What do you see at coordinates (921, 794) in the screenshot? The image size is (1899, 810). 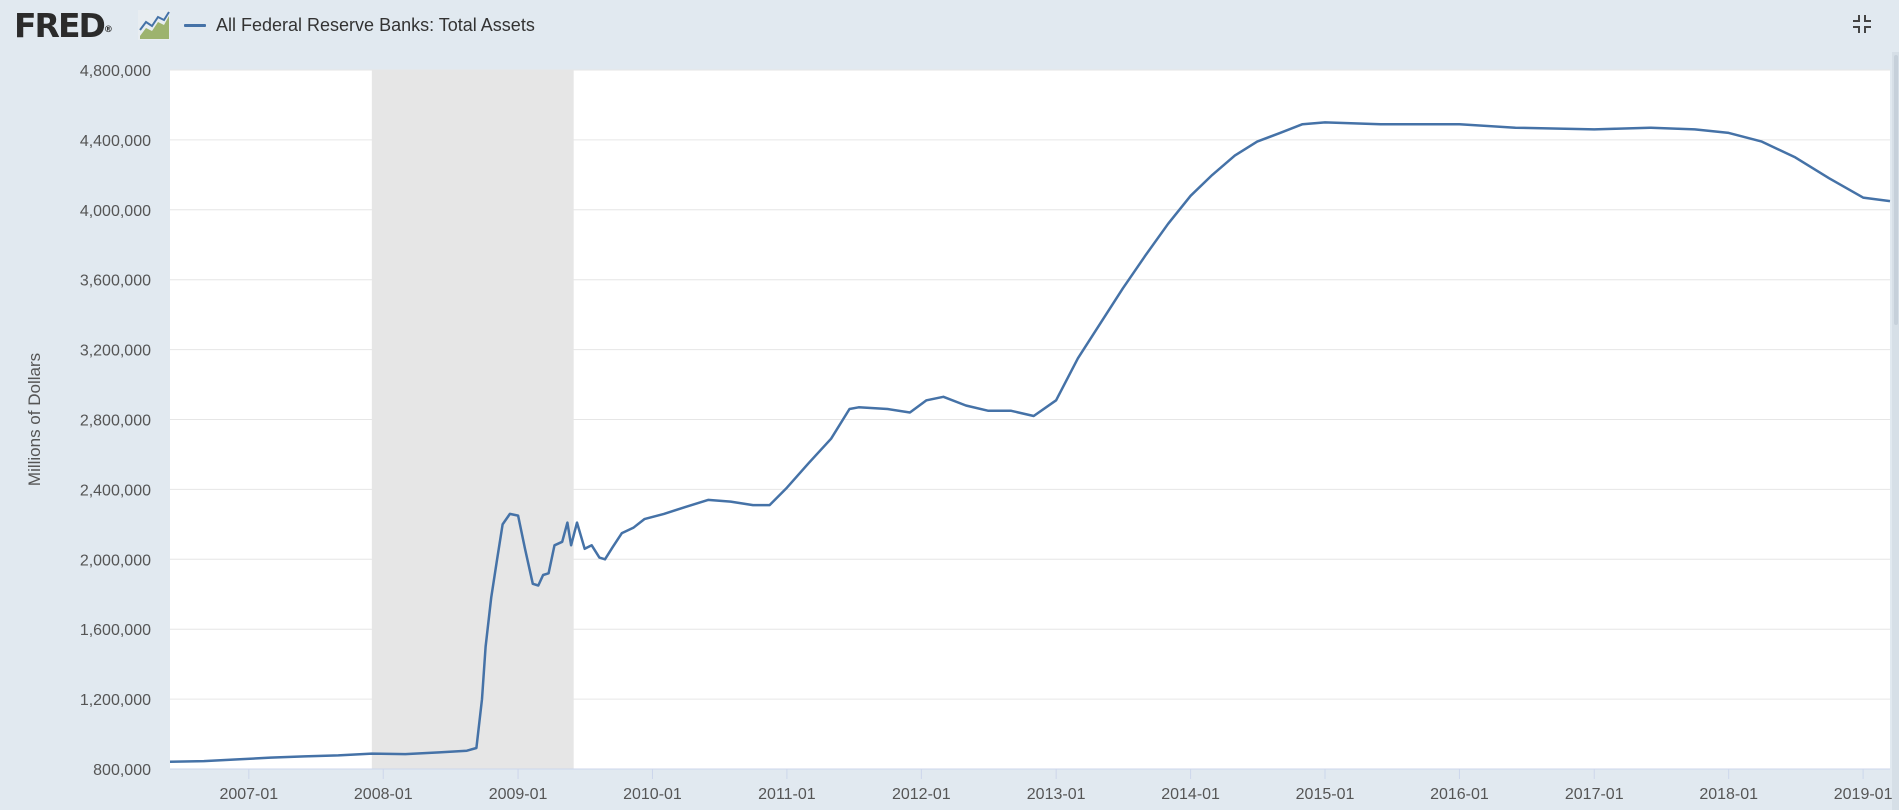 I see `x-tick-label: 2012-01` at bounding box center [921, 794].